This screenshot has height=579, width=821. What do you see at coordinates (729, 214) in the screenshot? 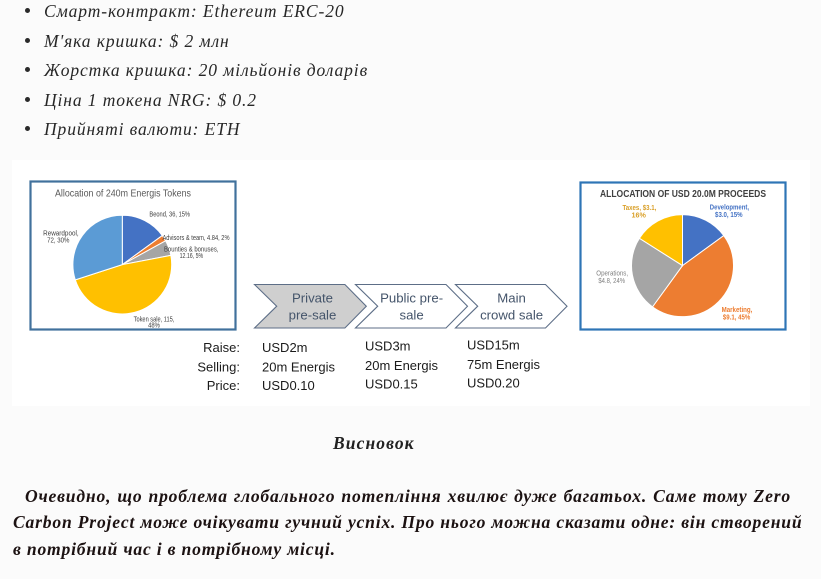
I see `svg-text: $3.0, 15%` at bounding box center [729, 214].